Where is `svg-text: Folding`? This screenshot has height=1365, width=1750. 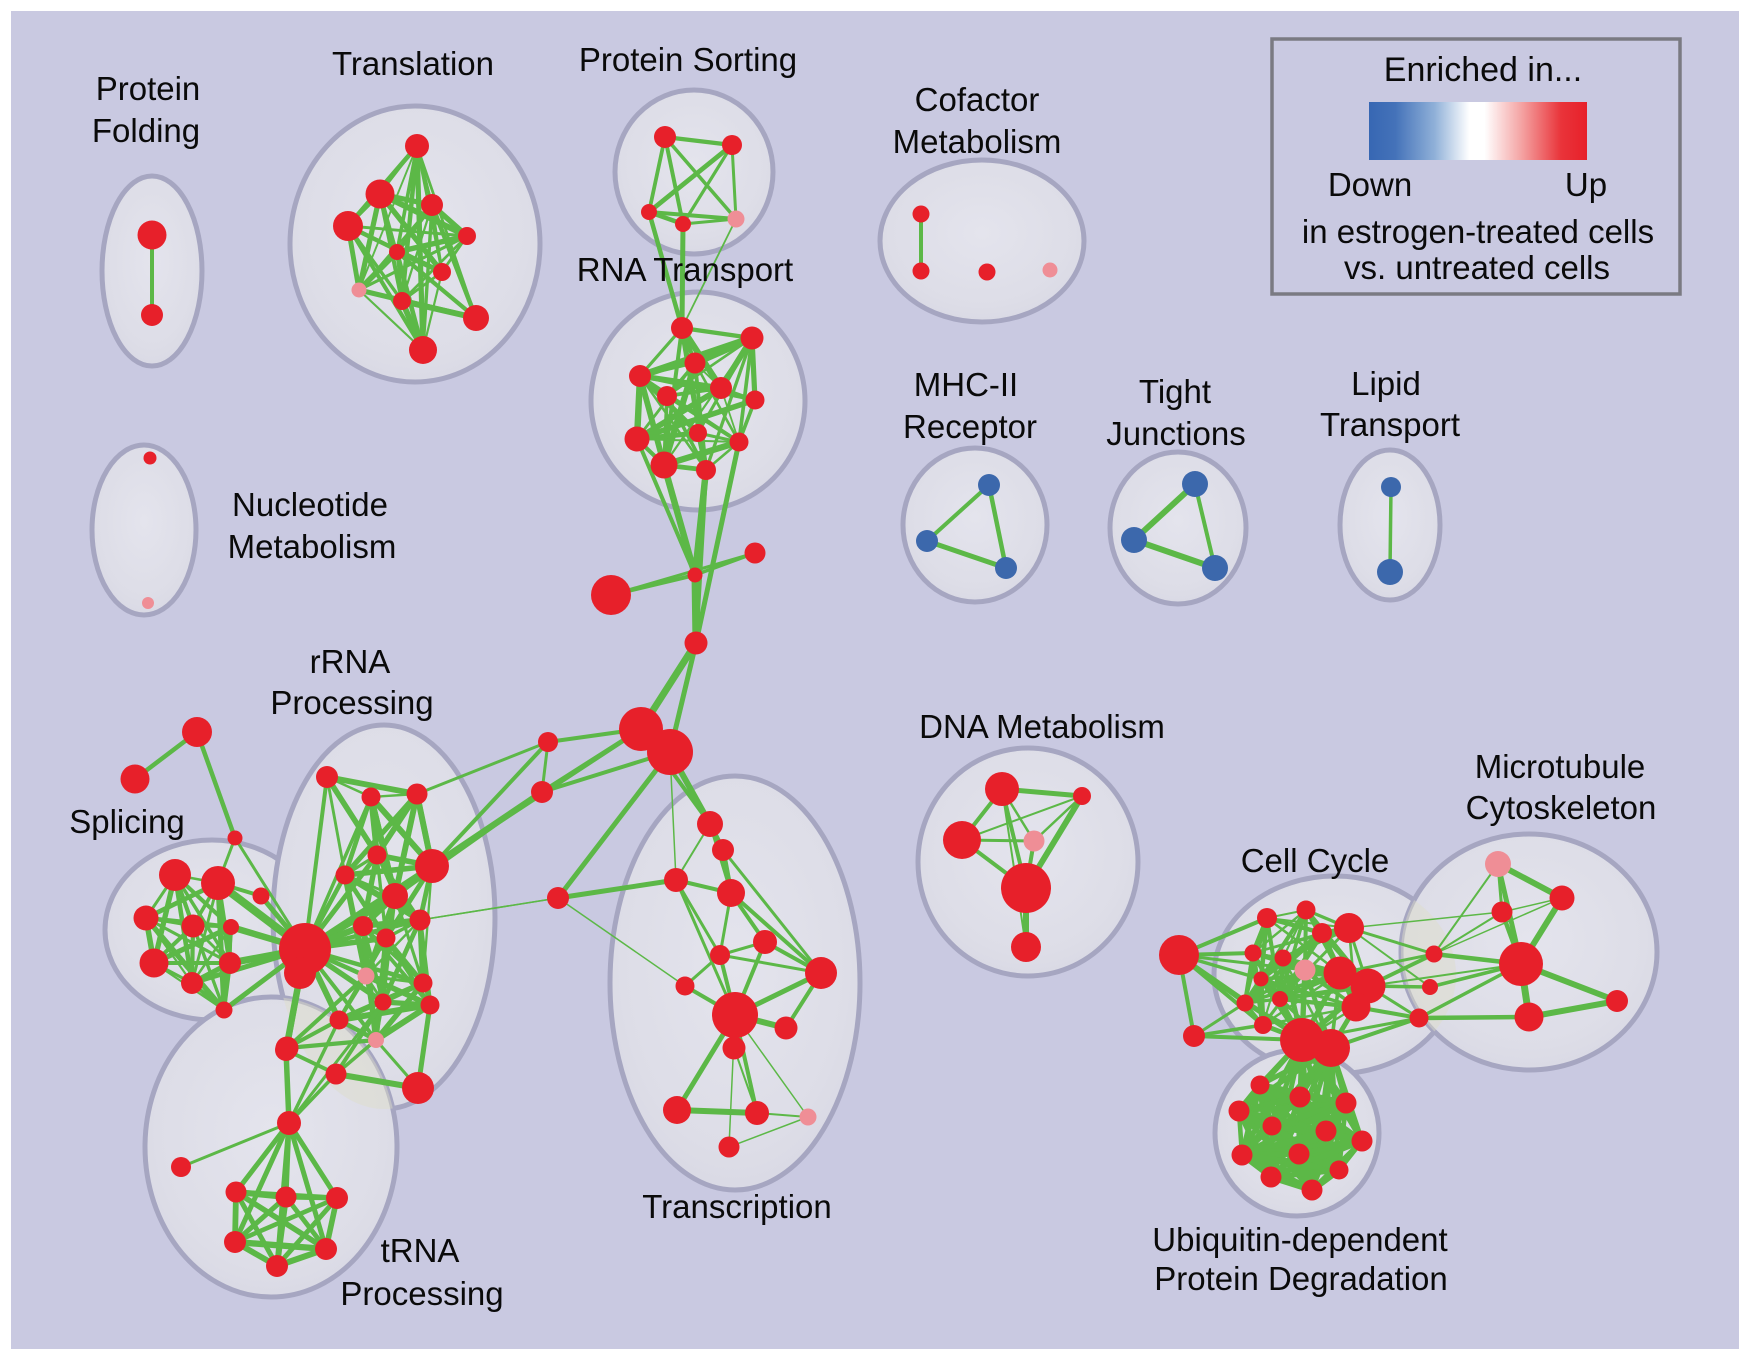 svg-text: Folding is located at coordinates (146, 130).